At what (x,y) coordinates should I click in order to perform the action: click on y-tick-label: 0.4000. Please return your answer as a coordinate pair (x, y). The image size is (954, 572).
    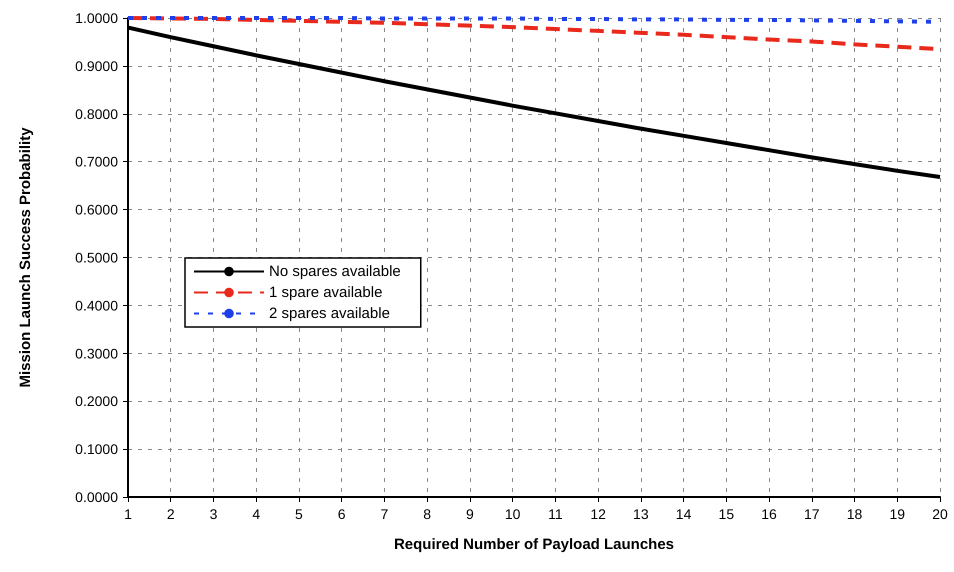
    Looking at the image, I should click on (96, 305).